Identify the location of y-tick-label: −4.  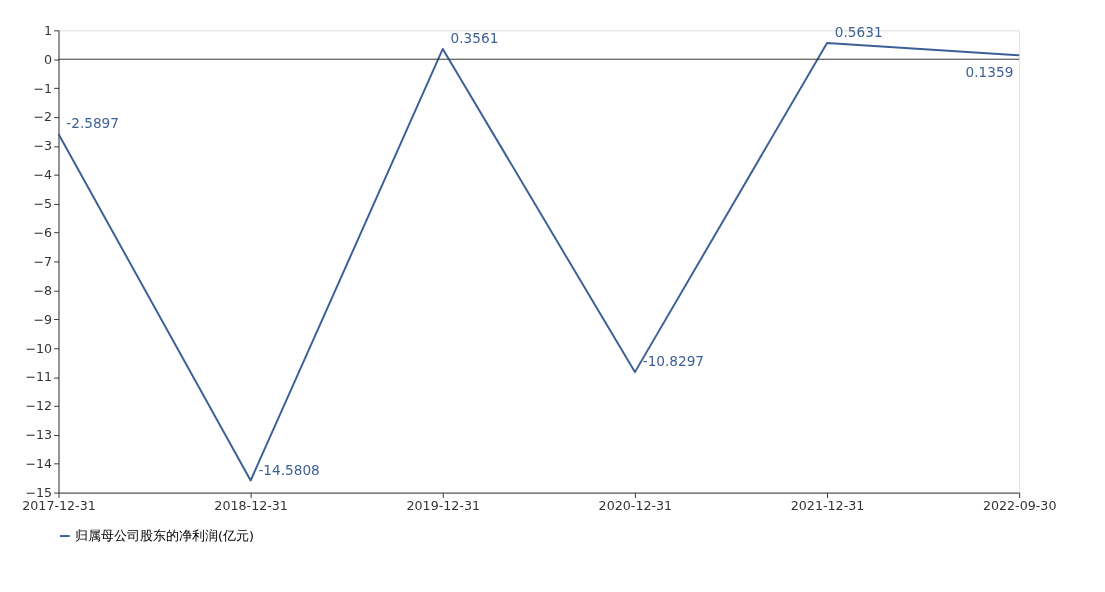
(43, 175).